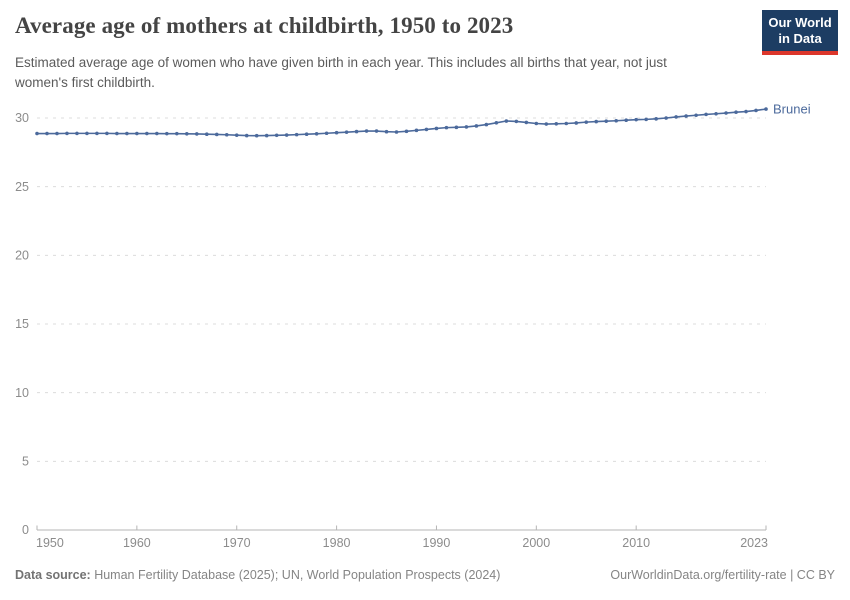  What do you see at coordinates (792, 109) in the screenshot?
I see `entity-label: Brunei` at bounding box center [792, 109].